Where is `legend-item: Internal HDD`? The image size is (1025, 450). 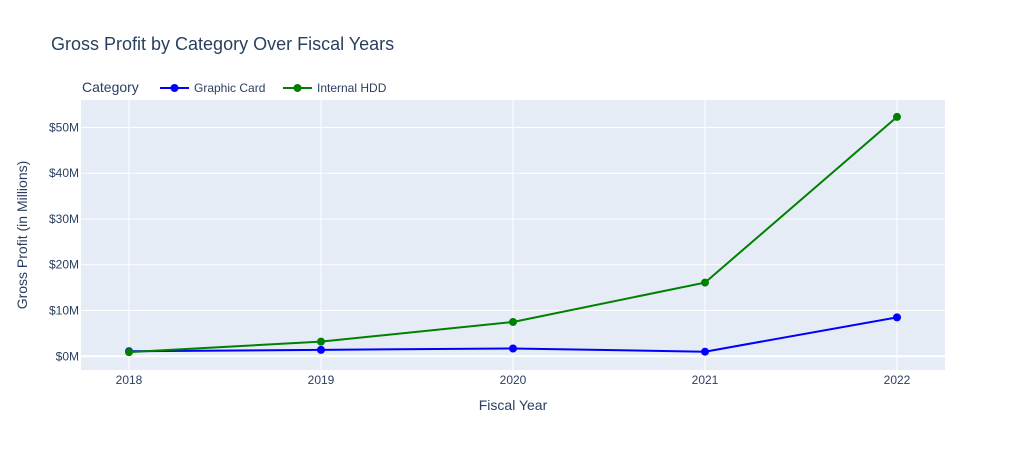 legend-item: Internal HDD is located at coordinates (335, 88).